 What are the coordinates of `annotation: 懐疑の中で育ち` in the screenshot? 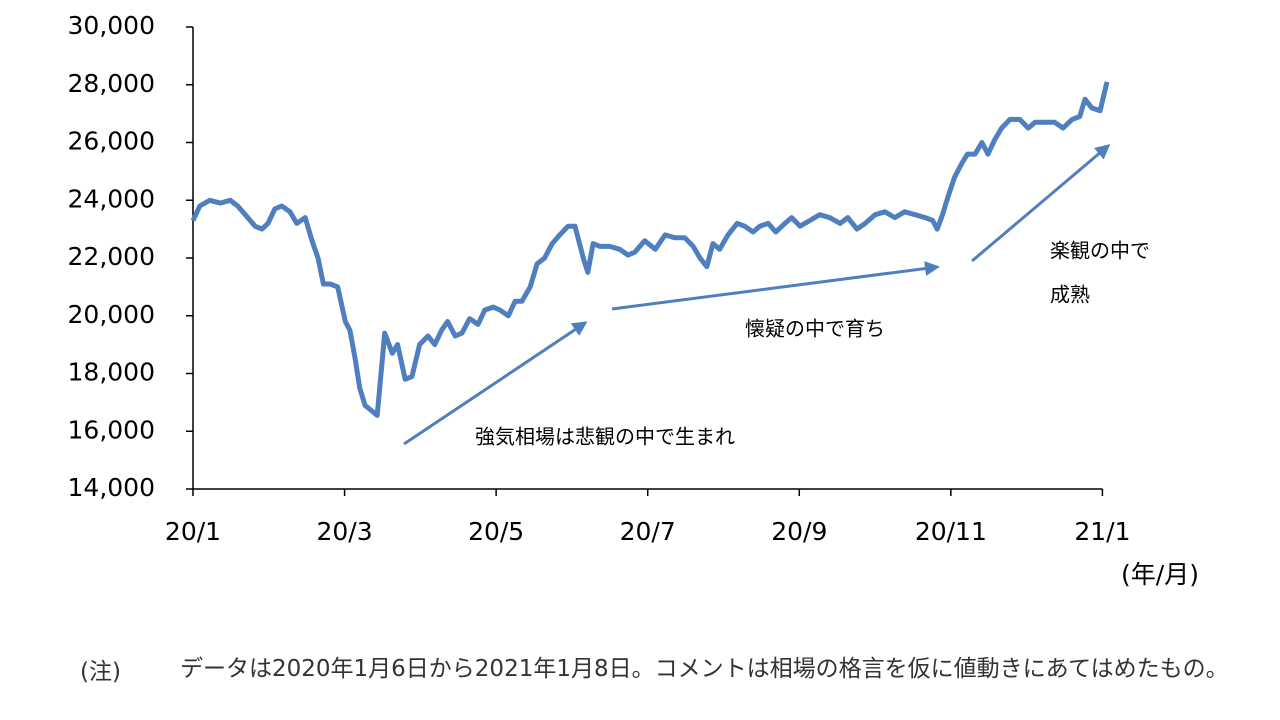 It's located at (815, 329).